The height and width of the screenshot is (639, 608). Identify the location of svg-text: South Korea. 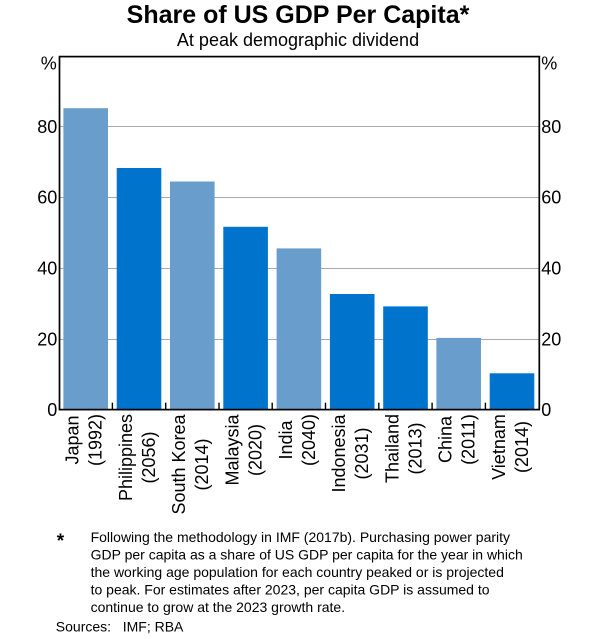
(179, 463).